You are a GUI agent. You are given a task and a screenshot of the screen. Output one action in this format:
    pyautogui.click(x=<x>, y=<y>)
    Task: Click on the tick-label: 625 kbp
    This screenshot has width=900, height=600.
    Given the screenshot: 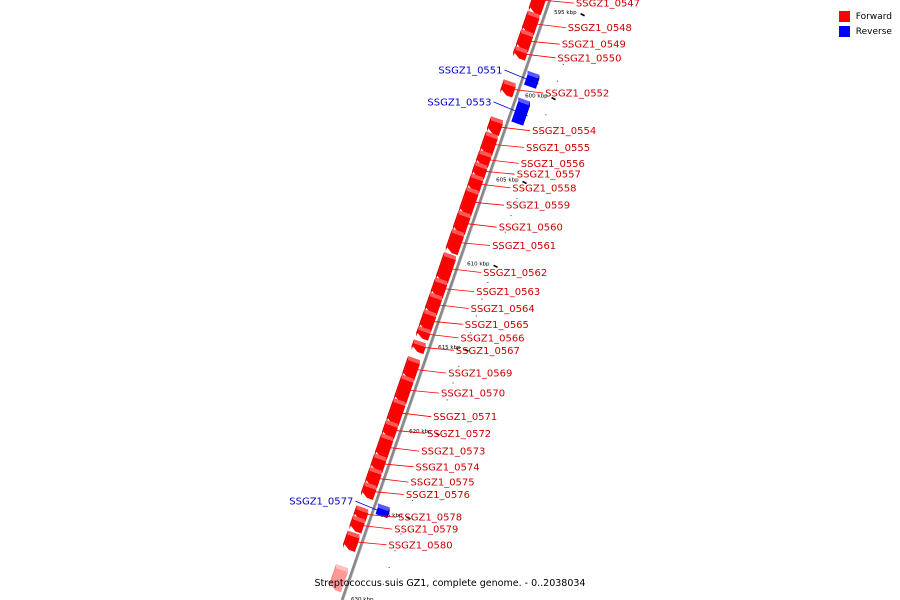 What is the action you would take?
    pyautogui.click(x=391, y=516)
    